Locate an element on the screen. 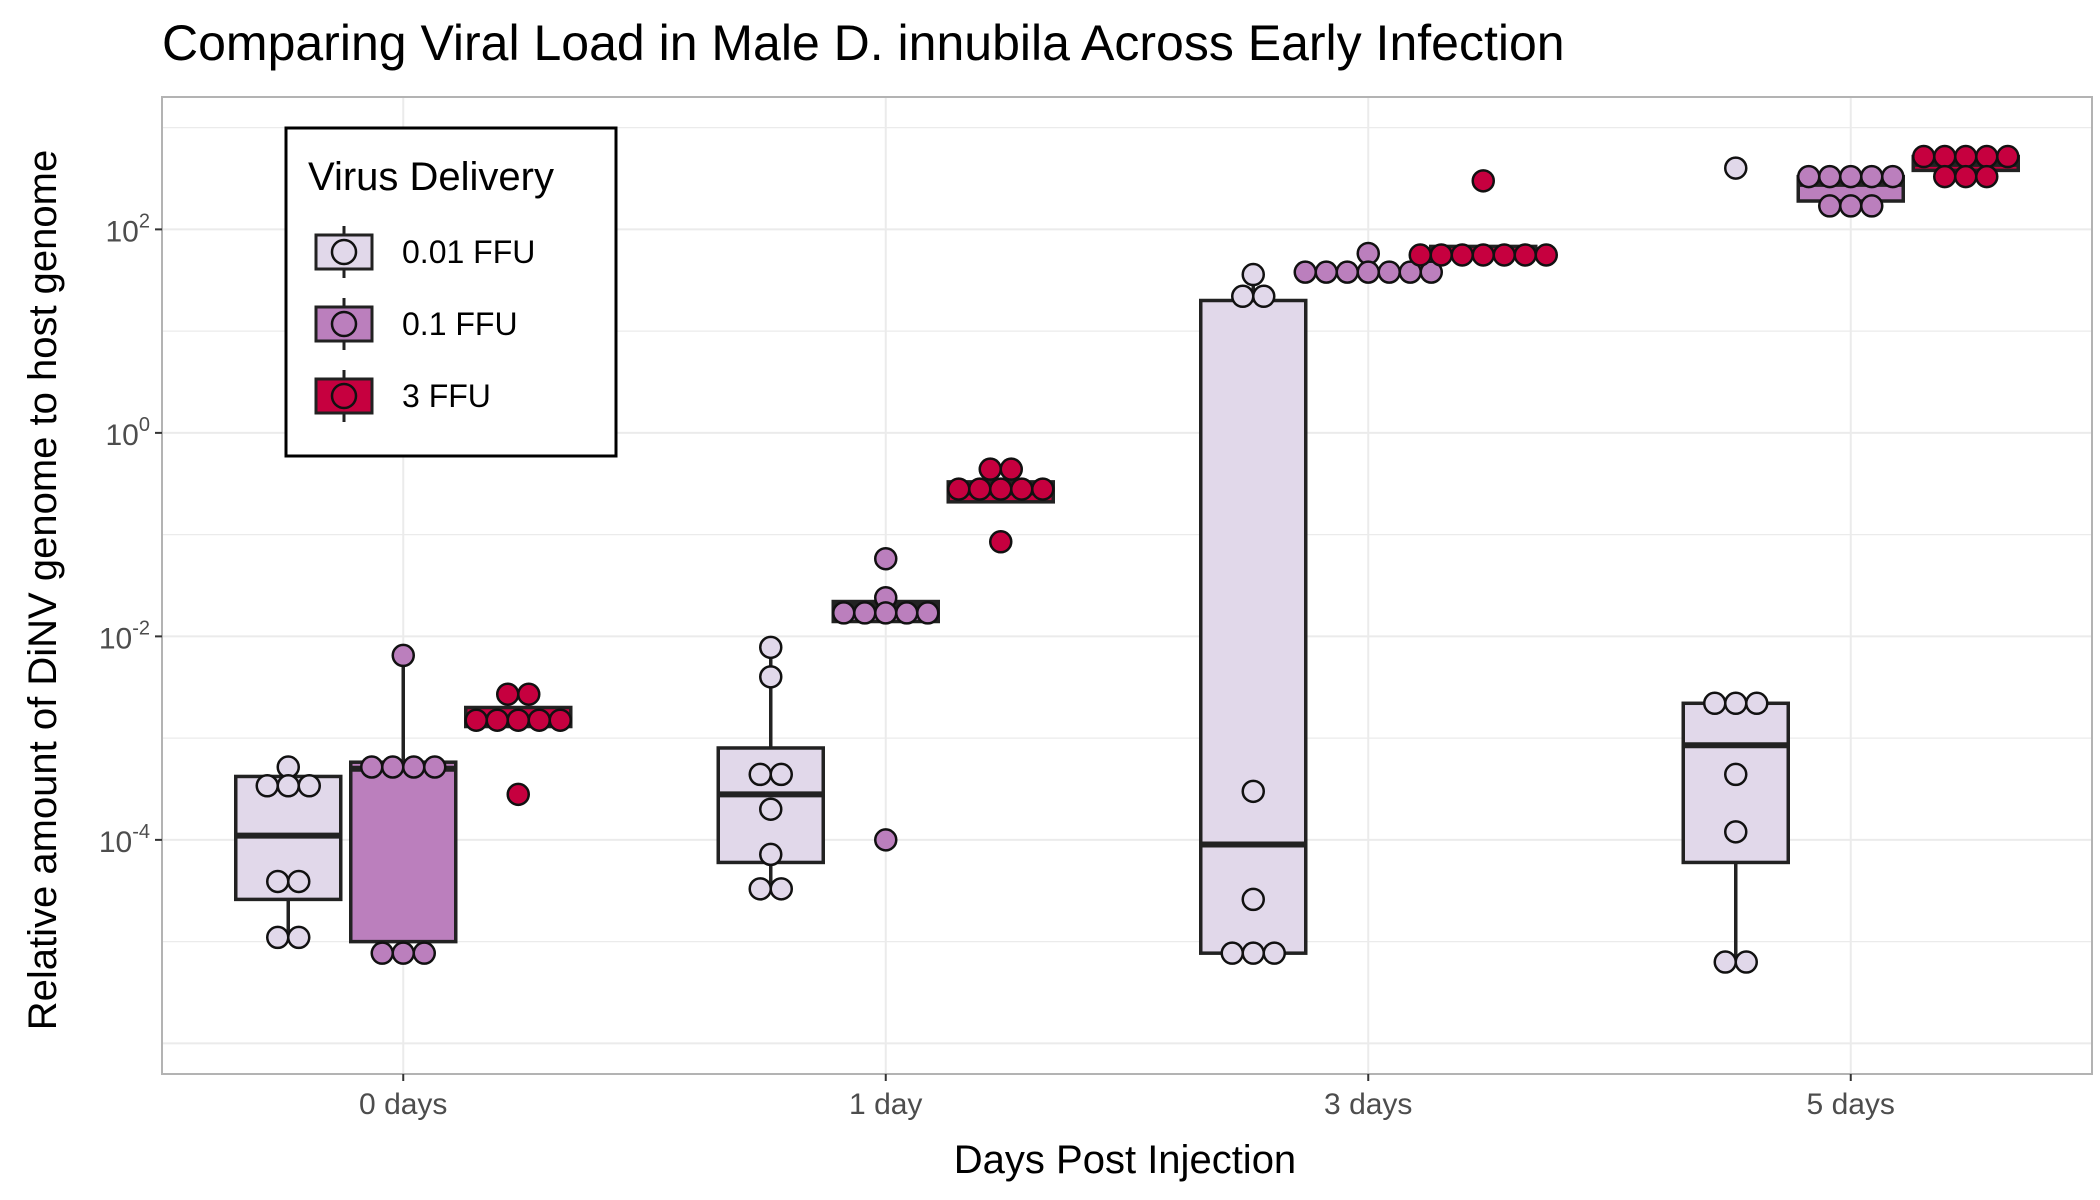 The image size is (2100, 1200). x-tick-label: 3 days is located at coordinates (1368, 1104).